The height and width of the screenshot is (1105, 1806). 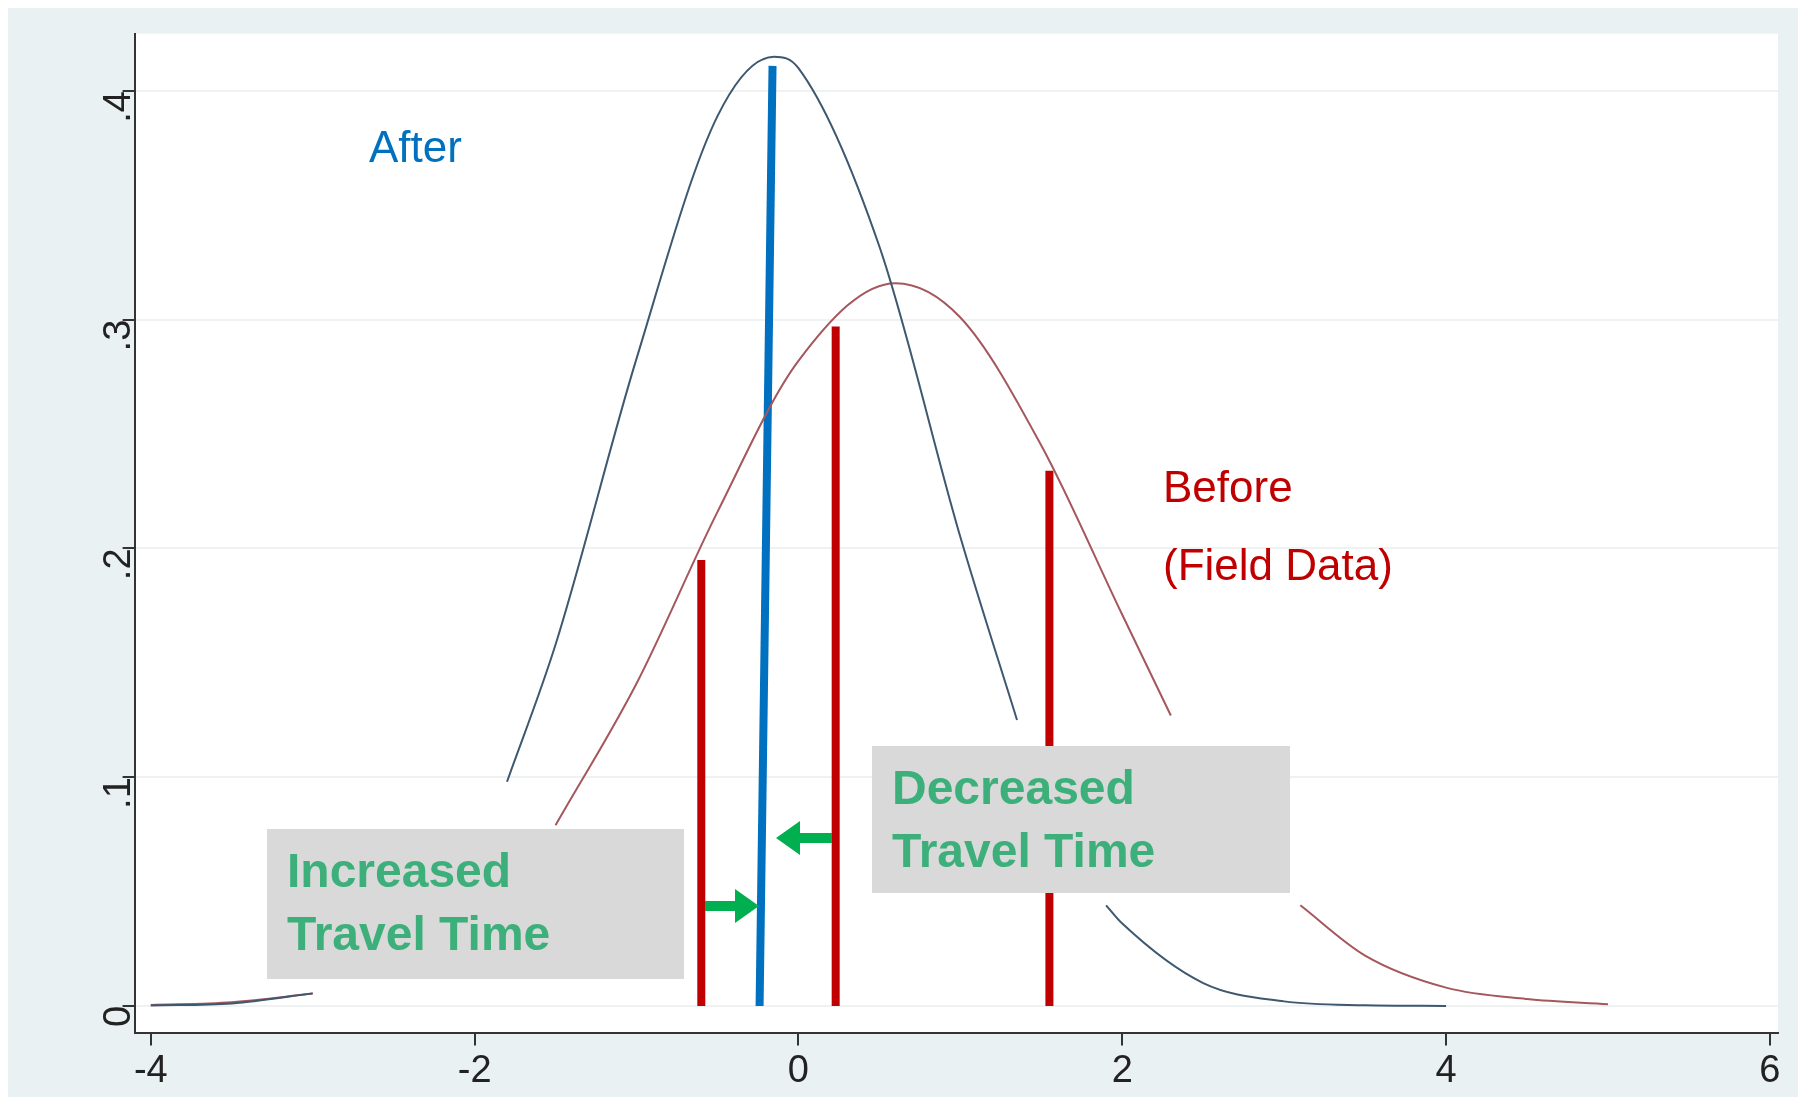 I want to click on text-box: Decreased Travel Time, so click(x=1081, y=819).